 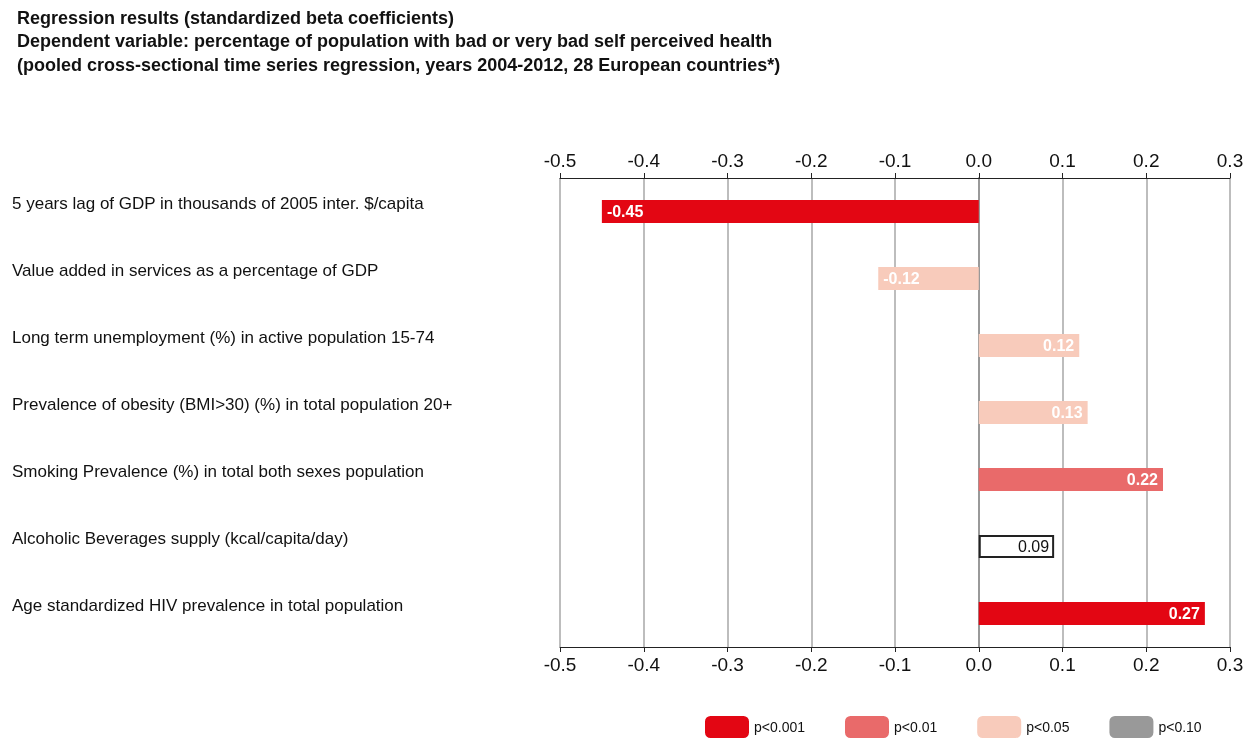 I want to click on x-tick-label: -0.3, so click(x=727, y=160).